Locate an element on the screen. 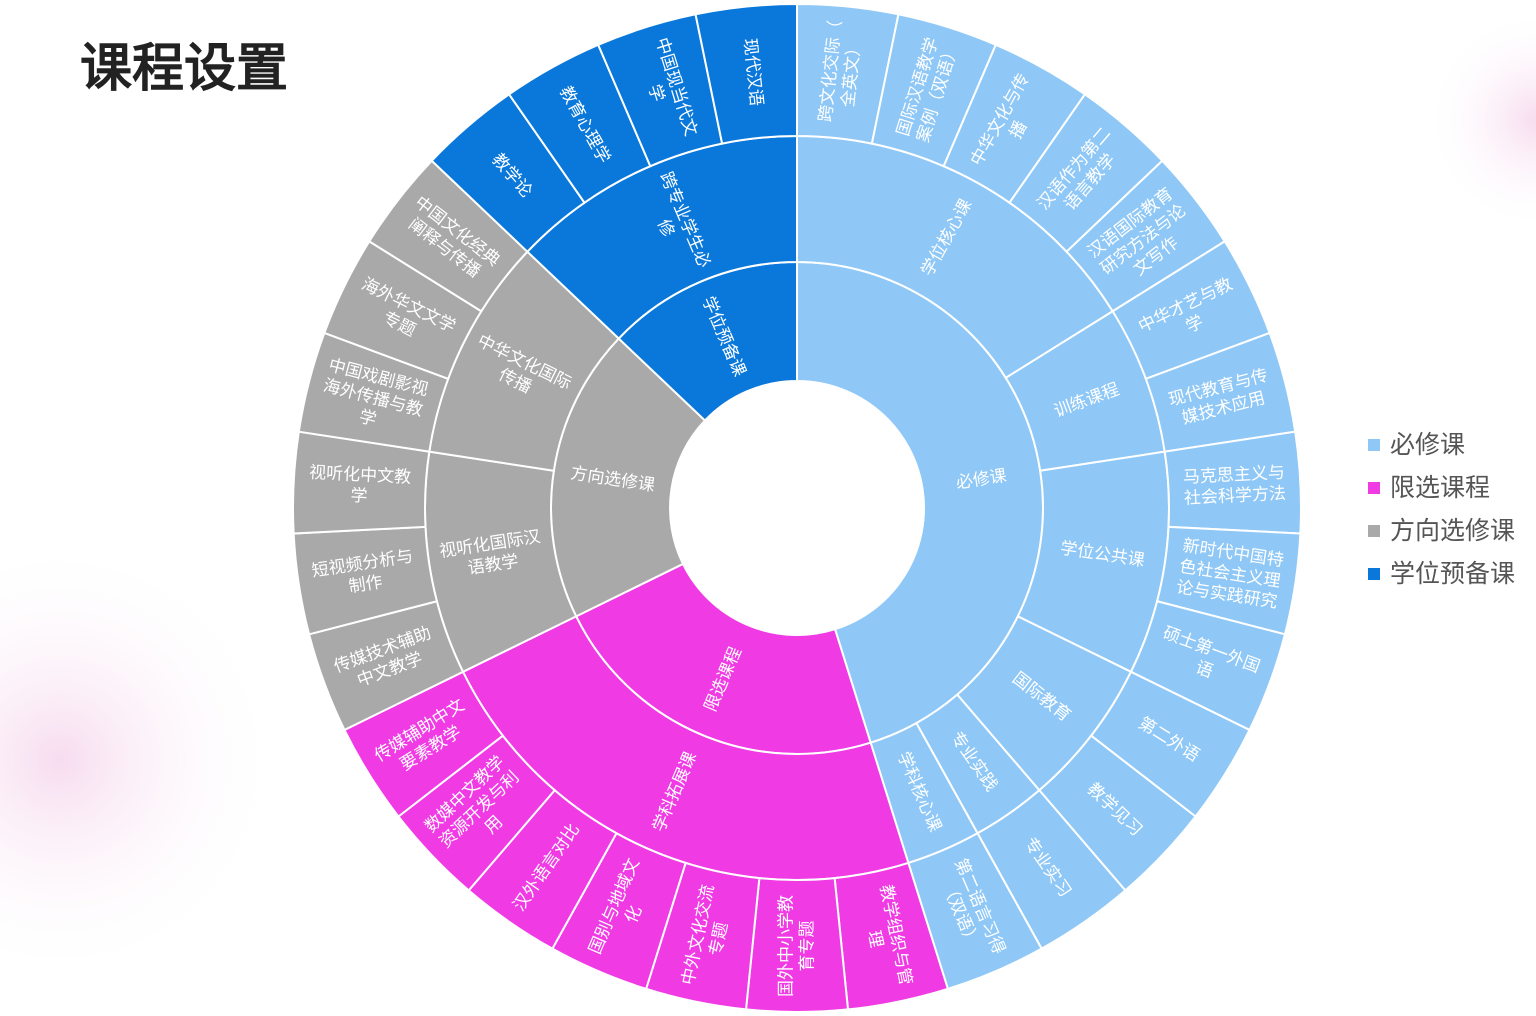 Image resolution: width=1536 pixels, height=1016 pixels. legend-label: 必修课 is located at coordinates (1427, 444).